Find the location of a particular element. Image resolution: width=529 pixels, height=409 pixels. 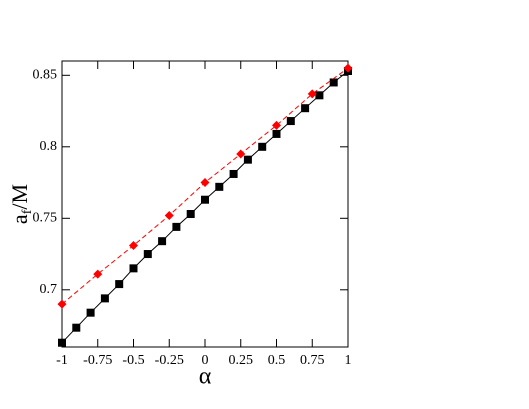

x-tick-label: -0.75 is located at coordinates (97, 360).